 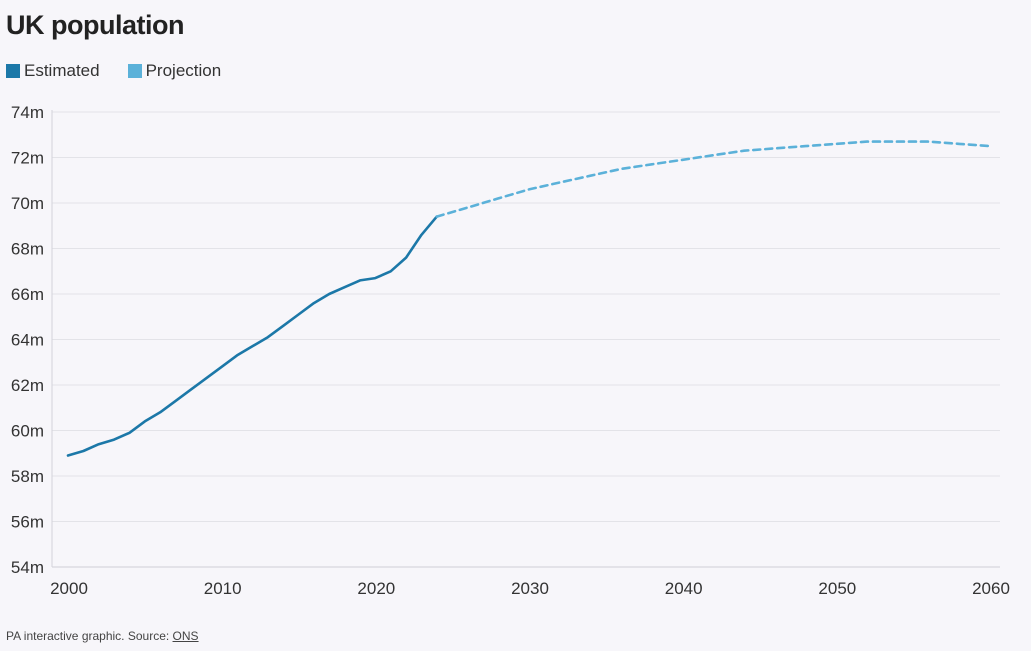 I want to click on x-tick-label: 2060, so click(x=991, y=588).